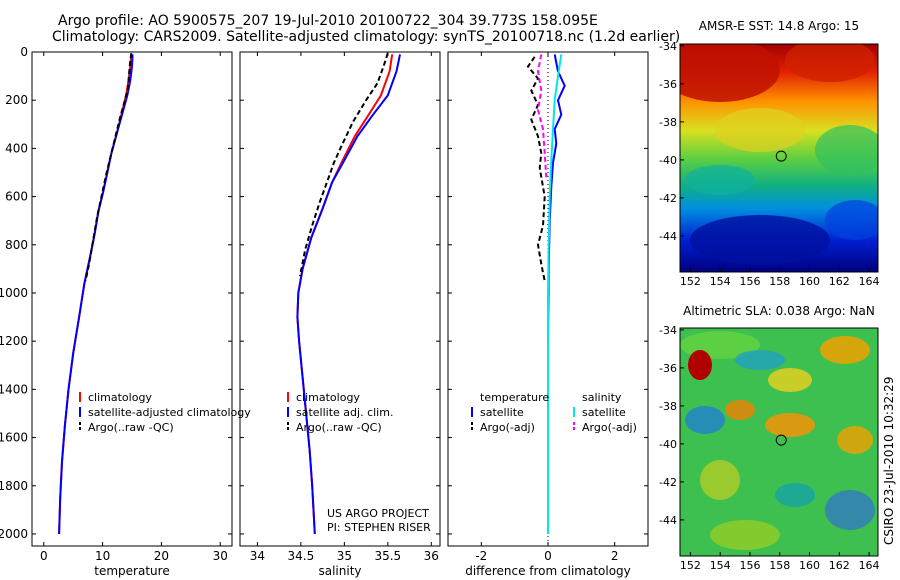 The width and height of the screenshot is (900, 580). What do you see at coordinates (14, 534) in the screenshot?
I see `depth-tick-label: 2000` at bounding box center [14, 534].